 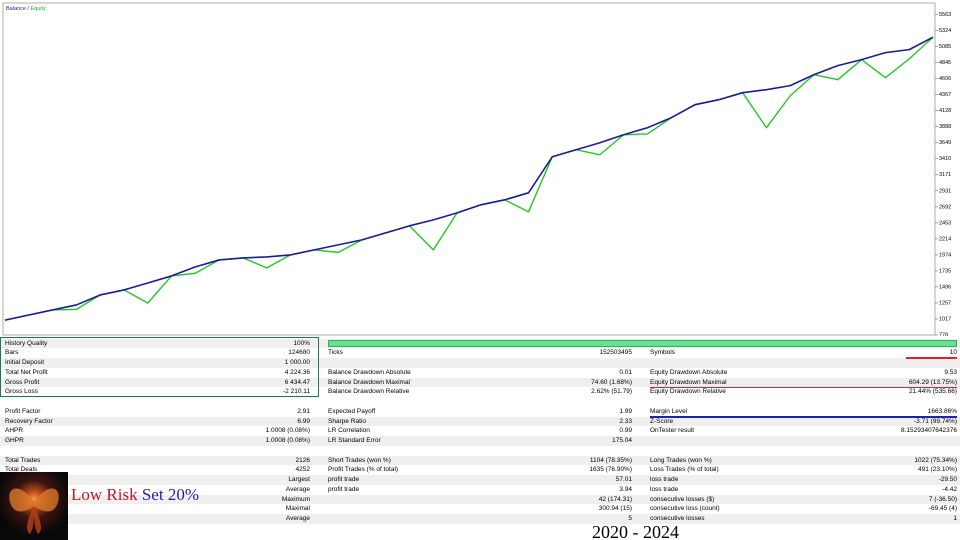 I want to click on stat-value: 1104 (78.35%), so click(x=610, y=460).